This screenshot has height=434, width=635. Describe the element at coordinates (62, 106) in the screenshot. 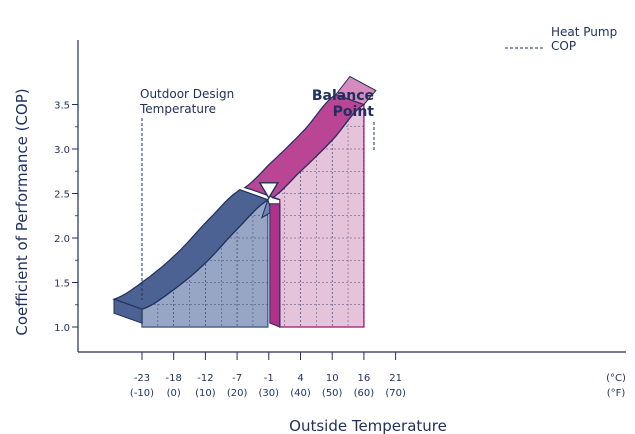

I see `y-tick-label: 3.5` at that location.